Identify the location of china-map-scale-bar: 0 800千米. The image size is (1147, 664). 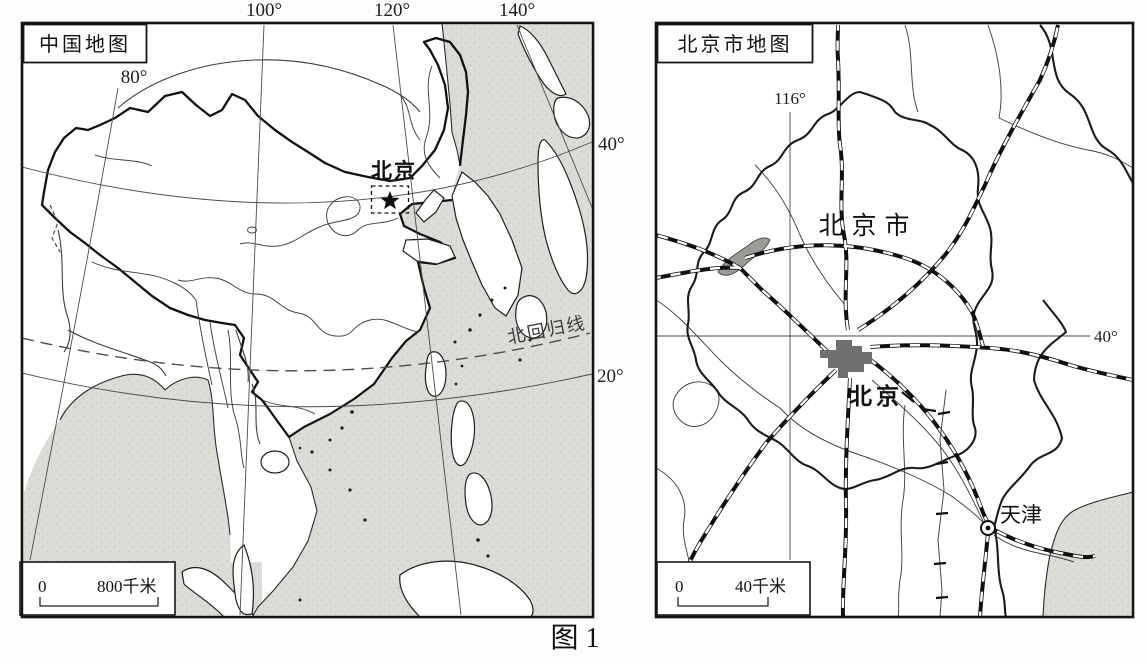
(97, 588).